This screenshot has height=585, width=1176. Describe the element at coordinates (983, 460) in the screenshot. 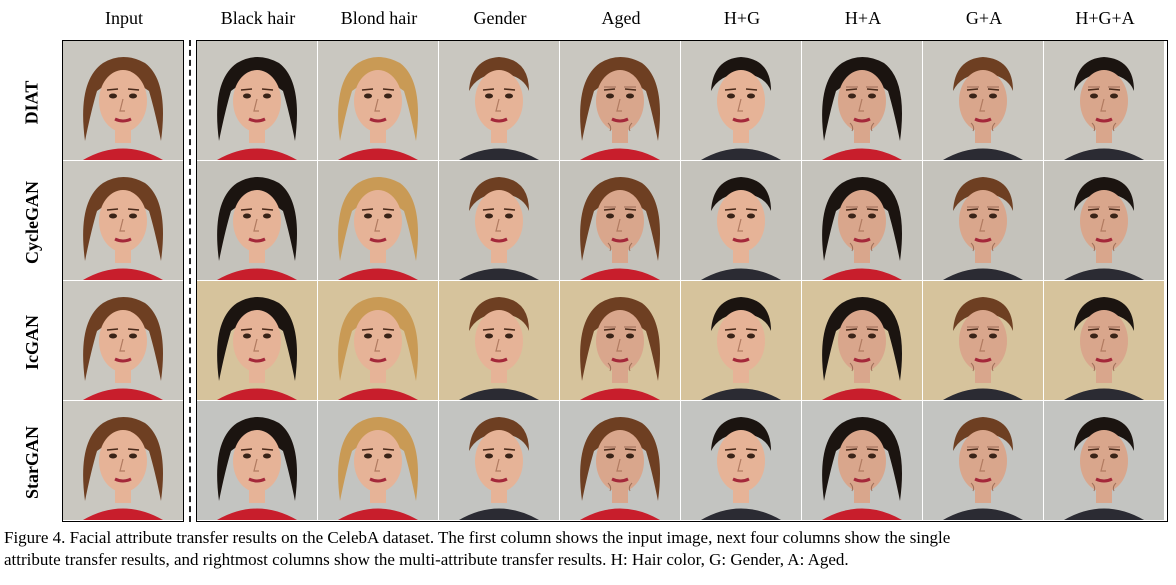

I see `face-image-stargan-ga` at that location.